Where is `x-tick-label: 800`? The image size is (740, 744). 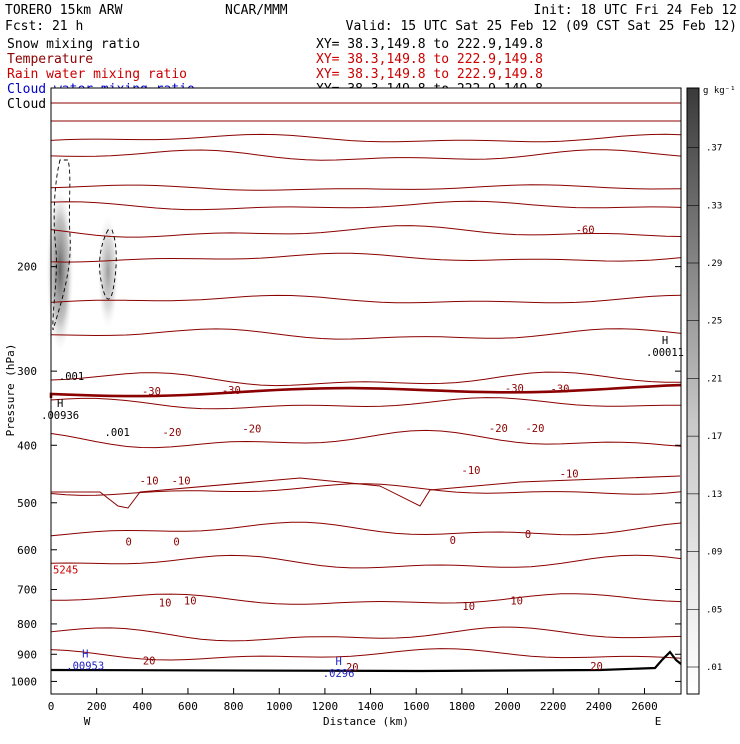
x-tick-label: 800 is located at coordinates (234, 706).